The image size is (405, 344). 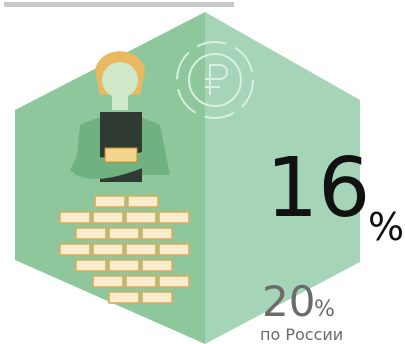 I want to click on ruble-coin, so click(x=215, y=80).